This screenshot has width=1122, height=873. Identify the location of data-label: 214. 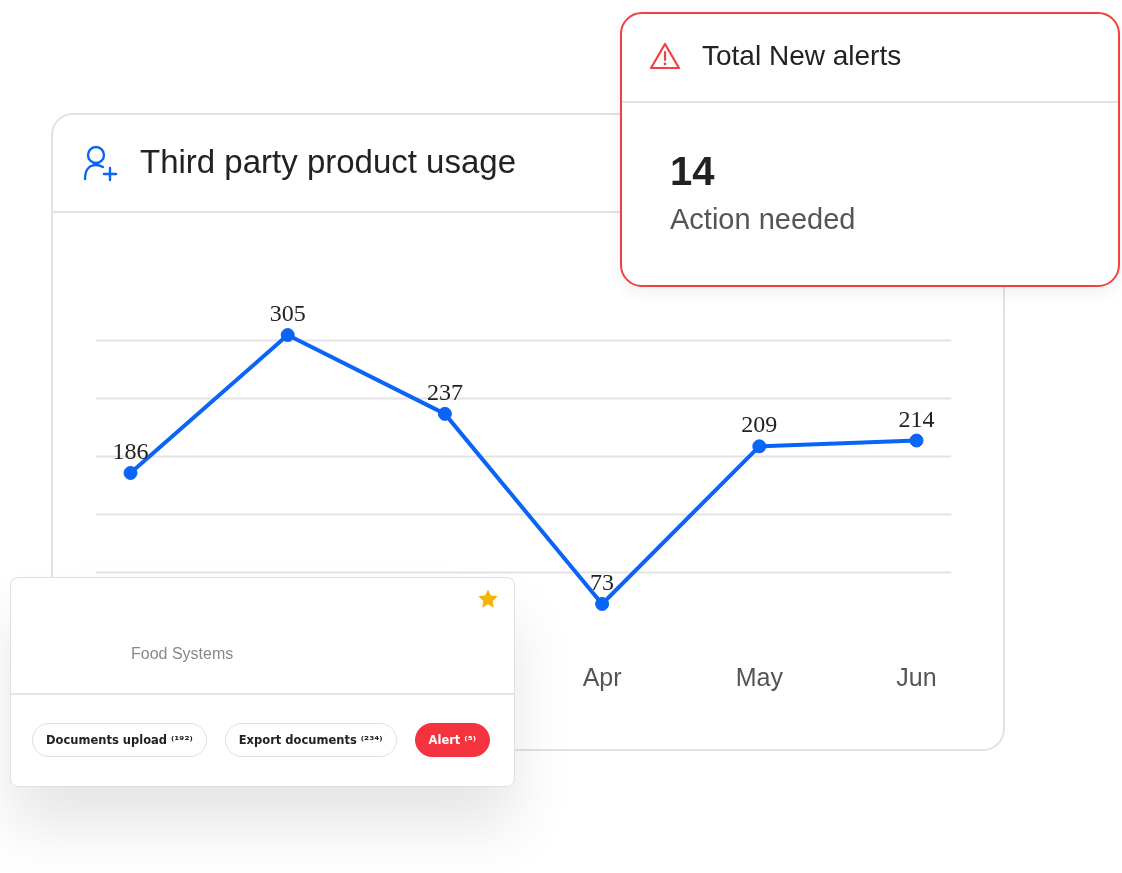
(916, 418).